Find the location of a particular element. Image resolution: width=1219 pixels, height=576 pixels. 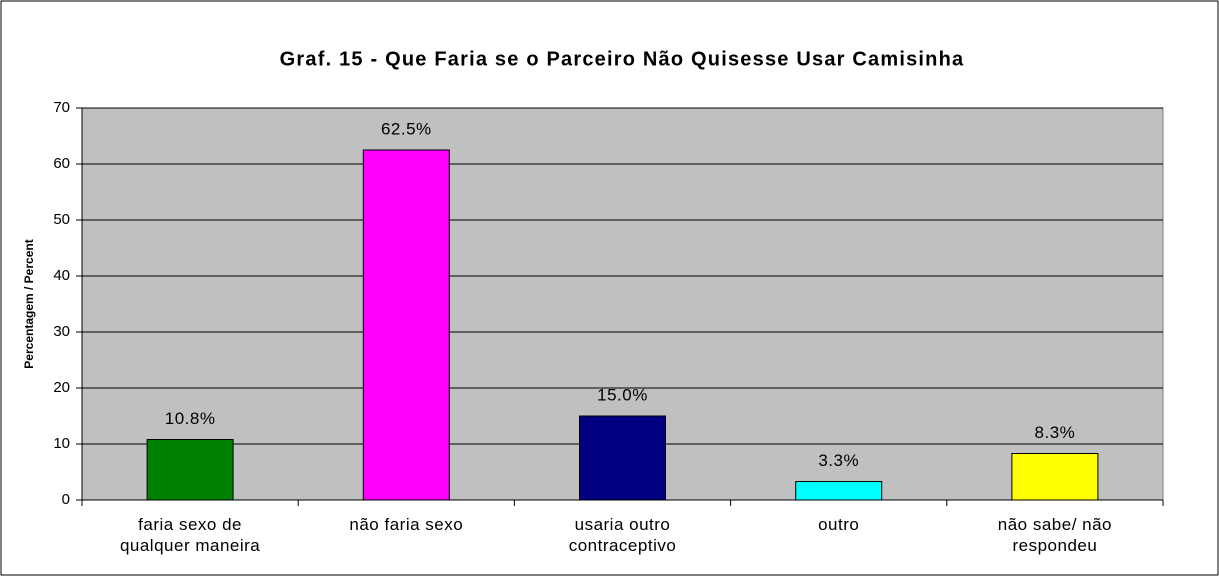

data-label: 62.5% is located at coordinates (406, 128).